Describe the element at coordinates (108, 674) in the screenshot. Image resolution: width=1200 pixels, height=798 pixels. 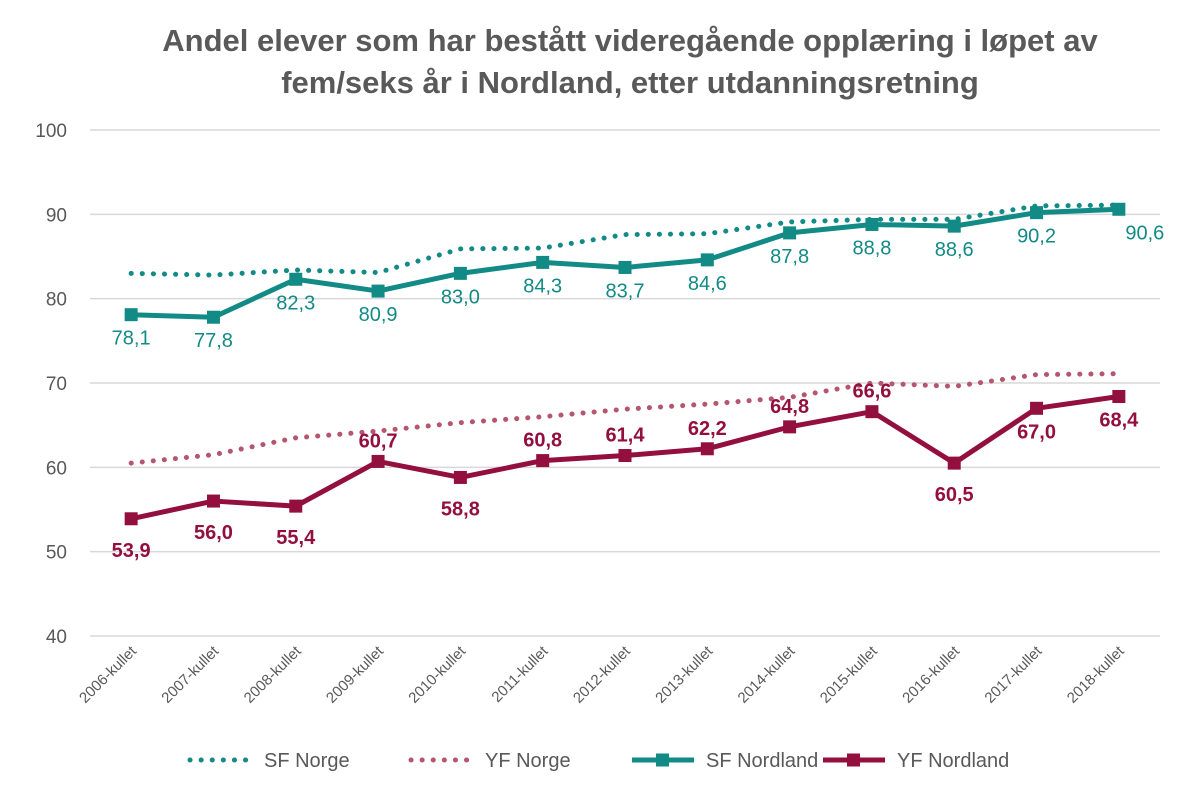
I see `x-tick-label: 2006-kullet` at that location.